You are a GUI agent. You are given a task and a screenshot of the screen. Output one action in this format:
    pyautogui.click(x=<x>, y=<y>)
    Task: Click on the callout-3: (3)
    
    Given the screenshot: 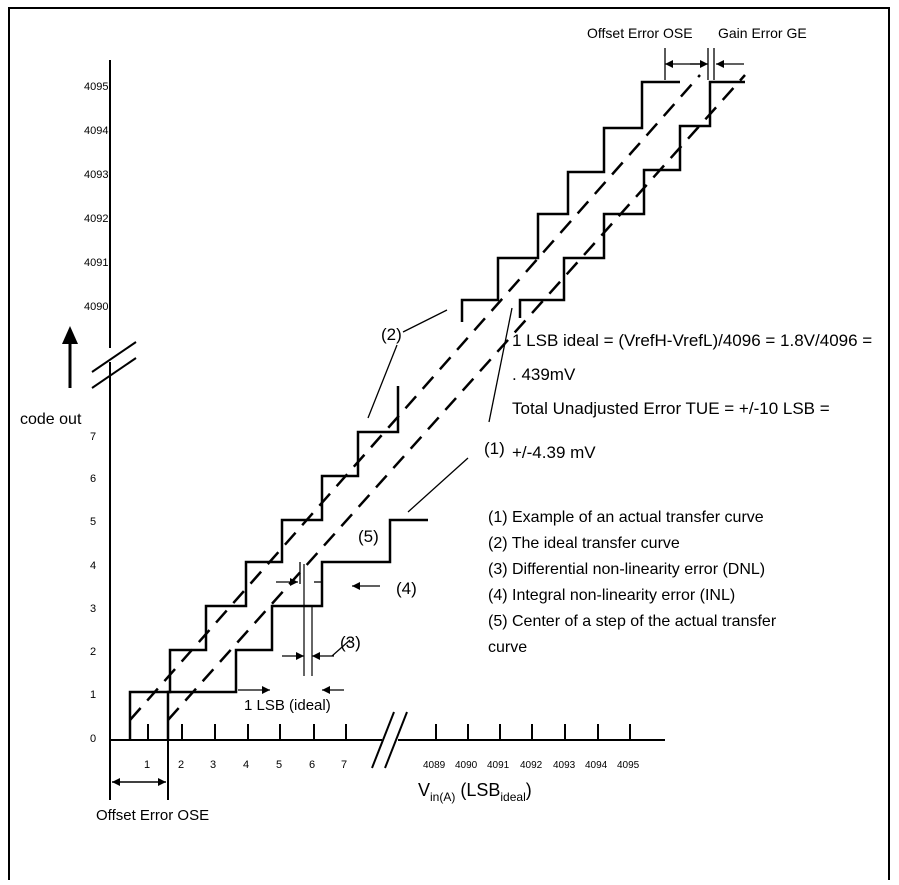 What is the action you would take?
    pyautogui.click(x=350, y=642)
    